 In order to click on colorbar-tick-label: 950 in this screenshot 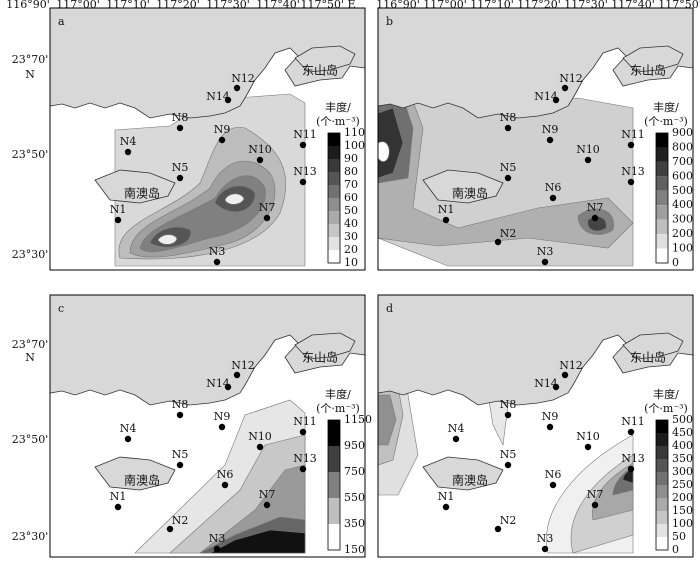, I will do `click(354, 445)`.